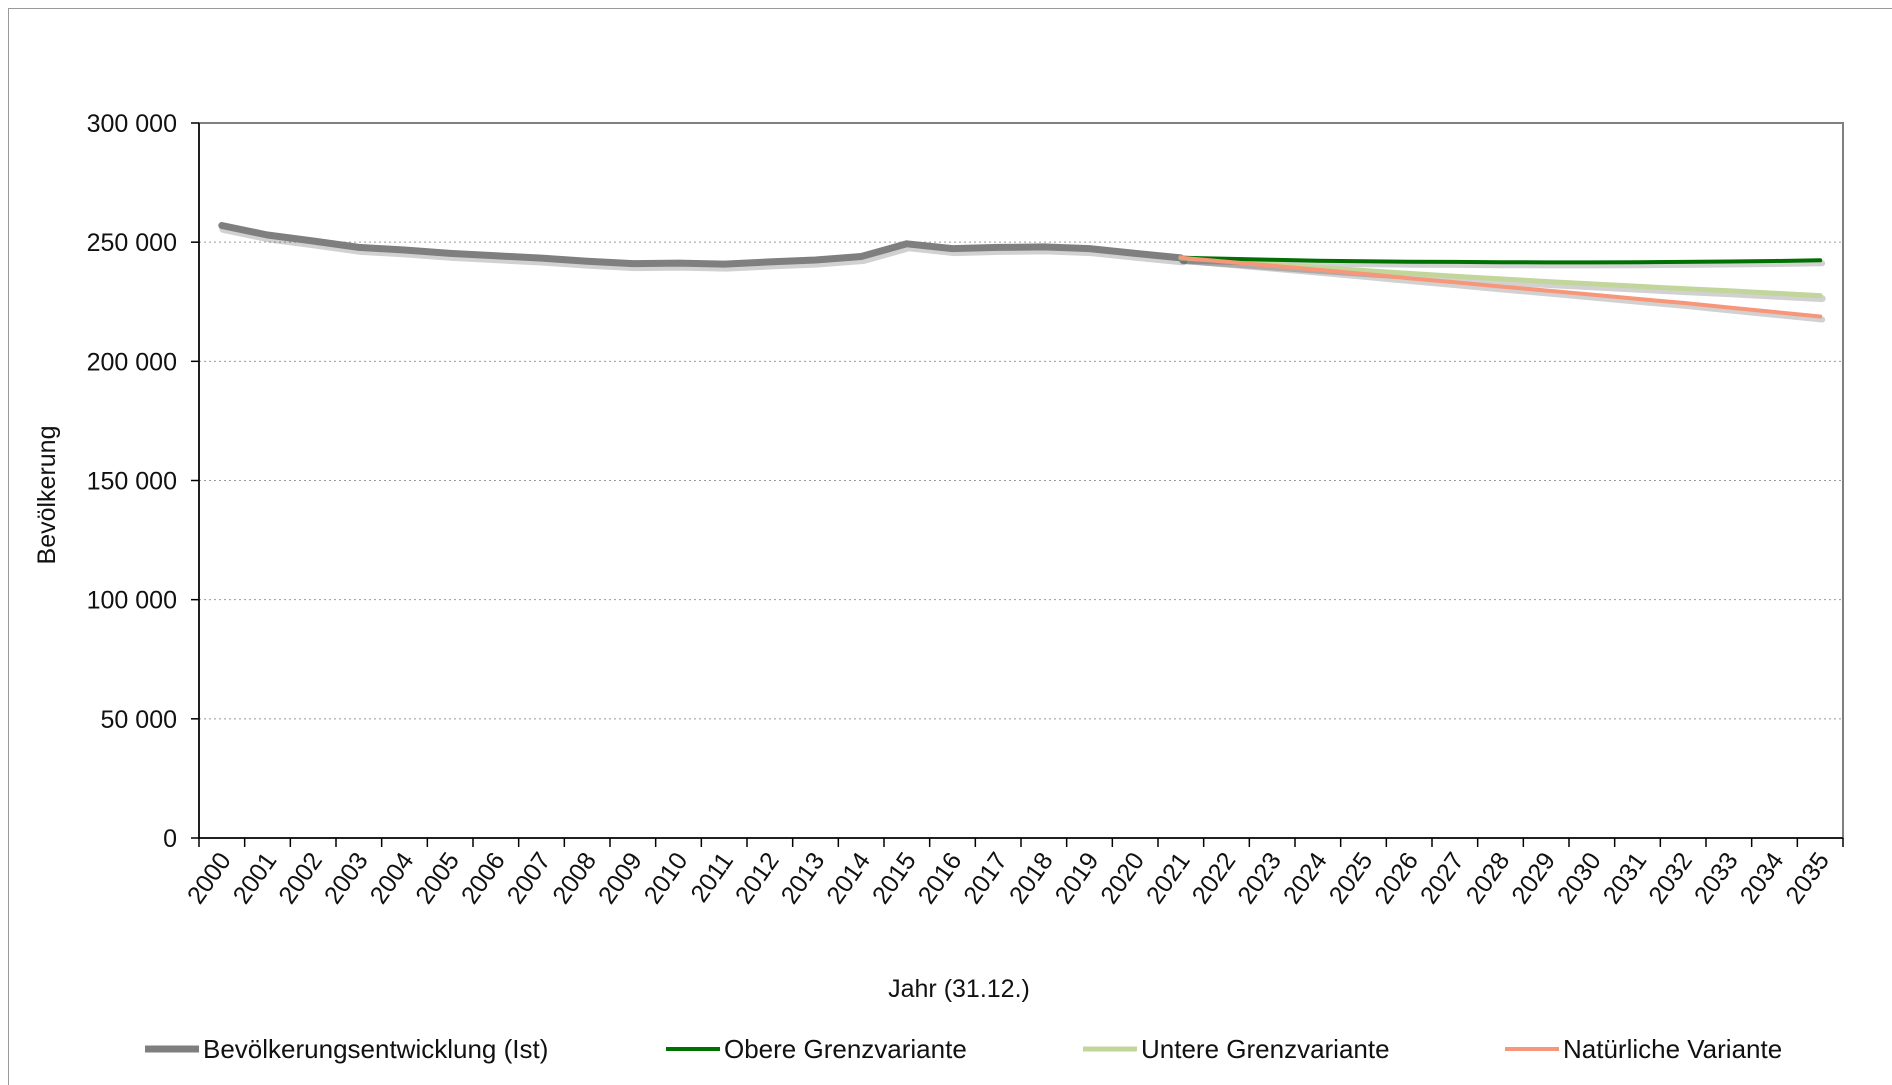 This screenshot has height=1085, width=1892. Describe the element at coordinates (132, 124) in the screenshot. I see `y-tick-label: 300 000` at that location.